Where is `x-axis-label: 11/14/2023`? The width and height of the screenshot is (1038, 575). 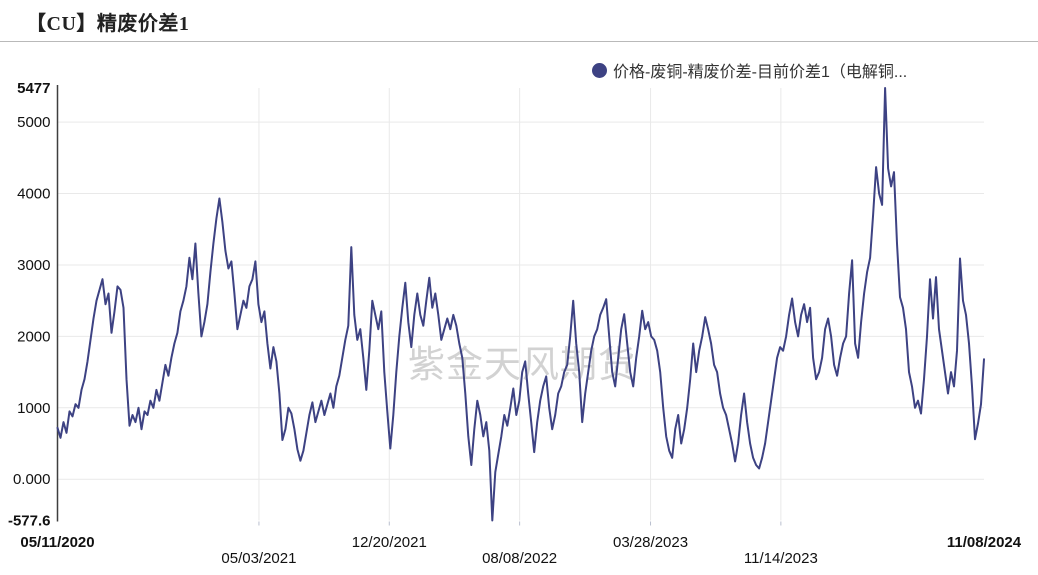
x-axis-label: 11/14/2023 is located at coordinates (781, 558).